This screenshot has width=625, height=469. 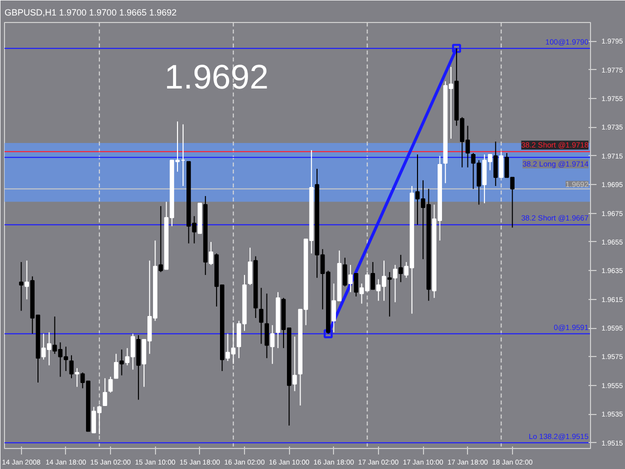 What do you see at coordinates (90, 13) in the screenshot?
I see `chart-title: GBPUSD,H1 1.9700 1.9700 1.9665 1.9692` at bounding box center [90, 13].